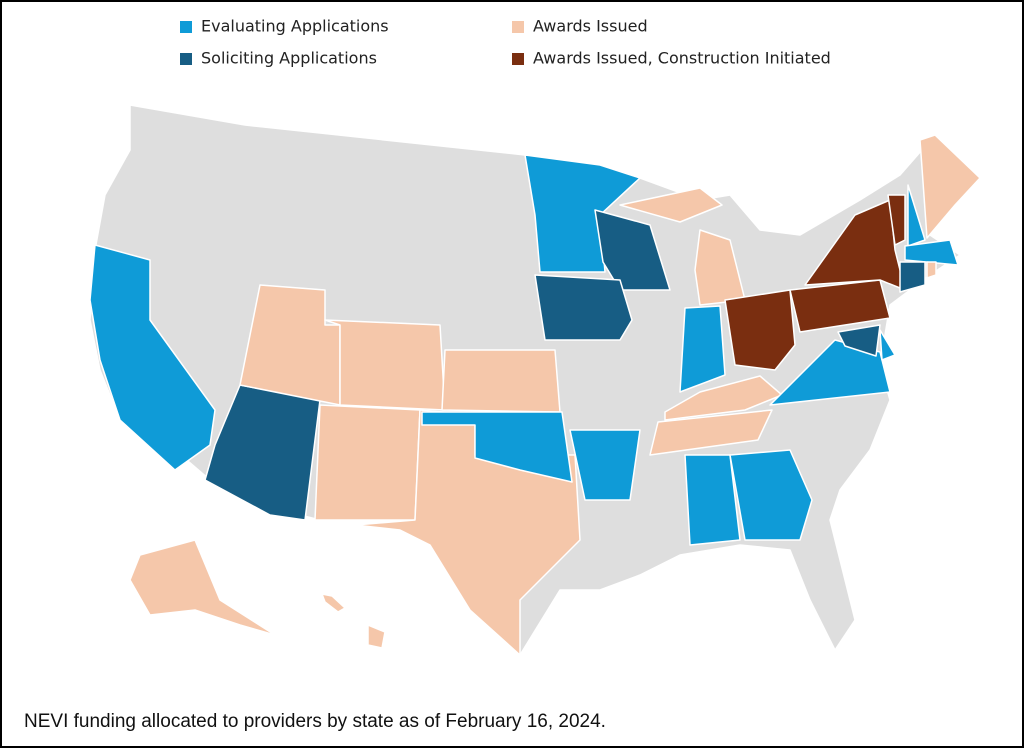 This screenshot has height=748, width=1024. Describe the element at coordinates (376, 636) in the screenshot. I see `state-hawaii` at that location.